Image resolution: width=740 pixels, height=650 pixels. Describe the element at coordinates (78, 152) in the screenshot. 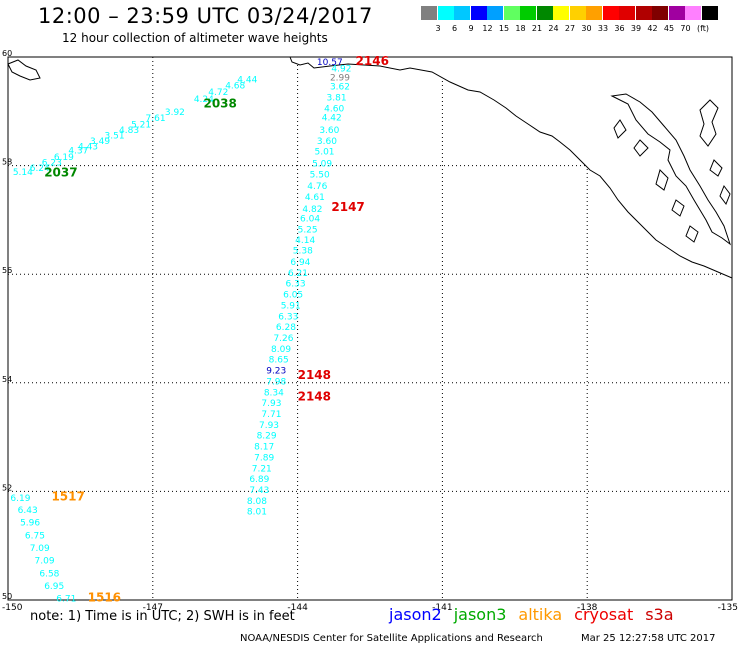

I see `wave-height-value: 4.37` at that location.